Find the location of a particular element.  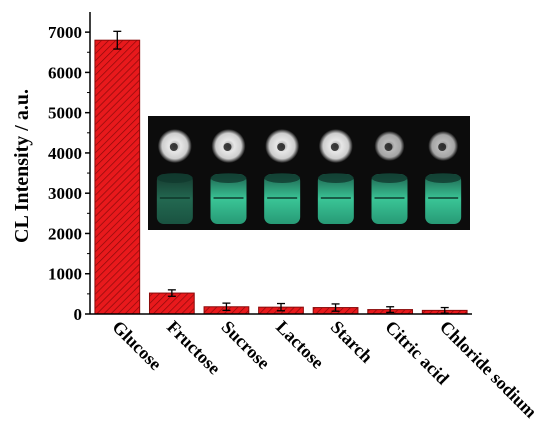

y-ticks-group: 0 1000 2000 3000 4000 5000 6000 7000 is located at coordinates (69, 173).